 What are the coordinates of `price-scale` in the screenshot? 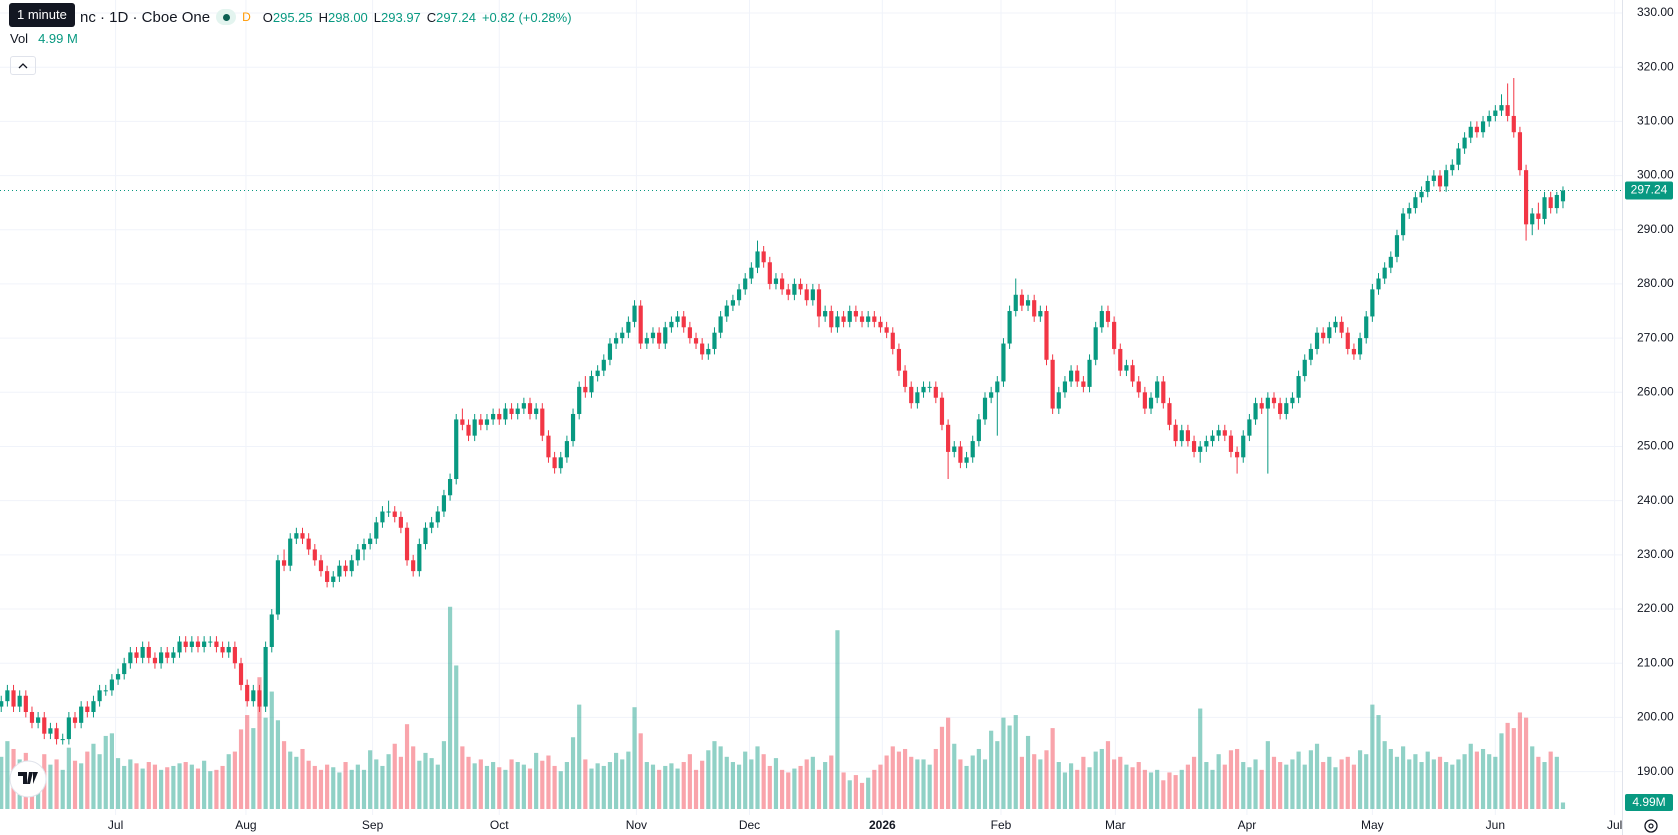 It's located at (1650, 417).